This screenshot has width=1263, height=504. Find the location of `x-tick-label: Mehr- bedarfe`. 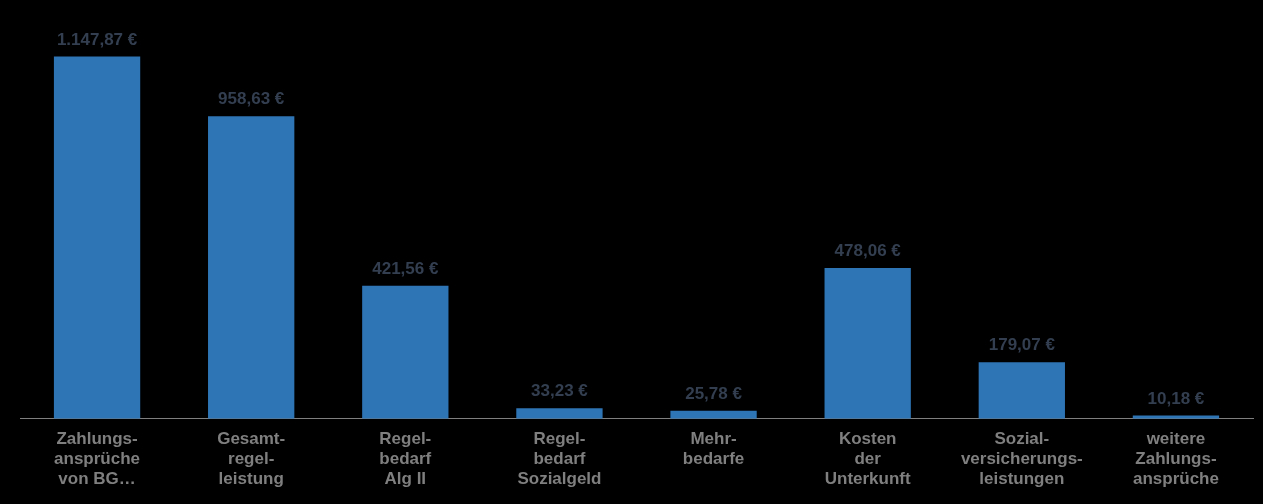

x-tick-label: Mehr- bedarfe is located at coordinates (713, 448).